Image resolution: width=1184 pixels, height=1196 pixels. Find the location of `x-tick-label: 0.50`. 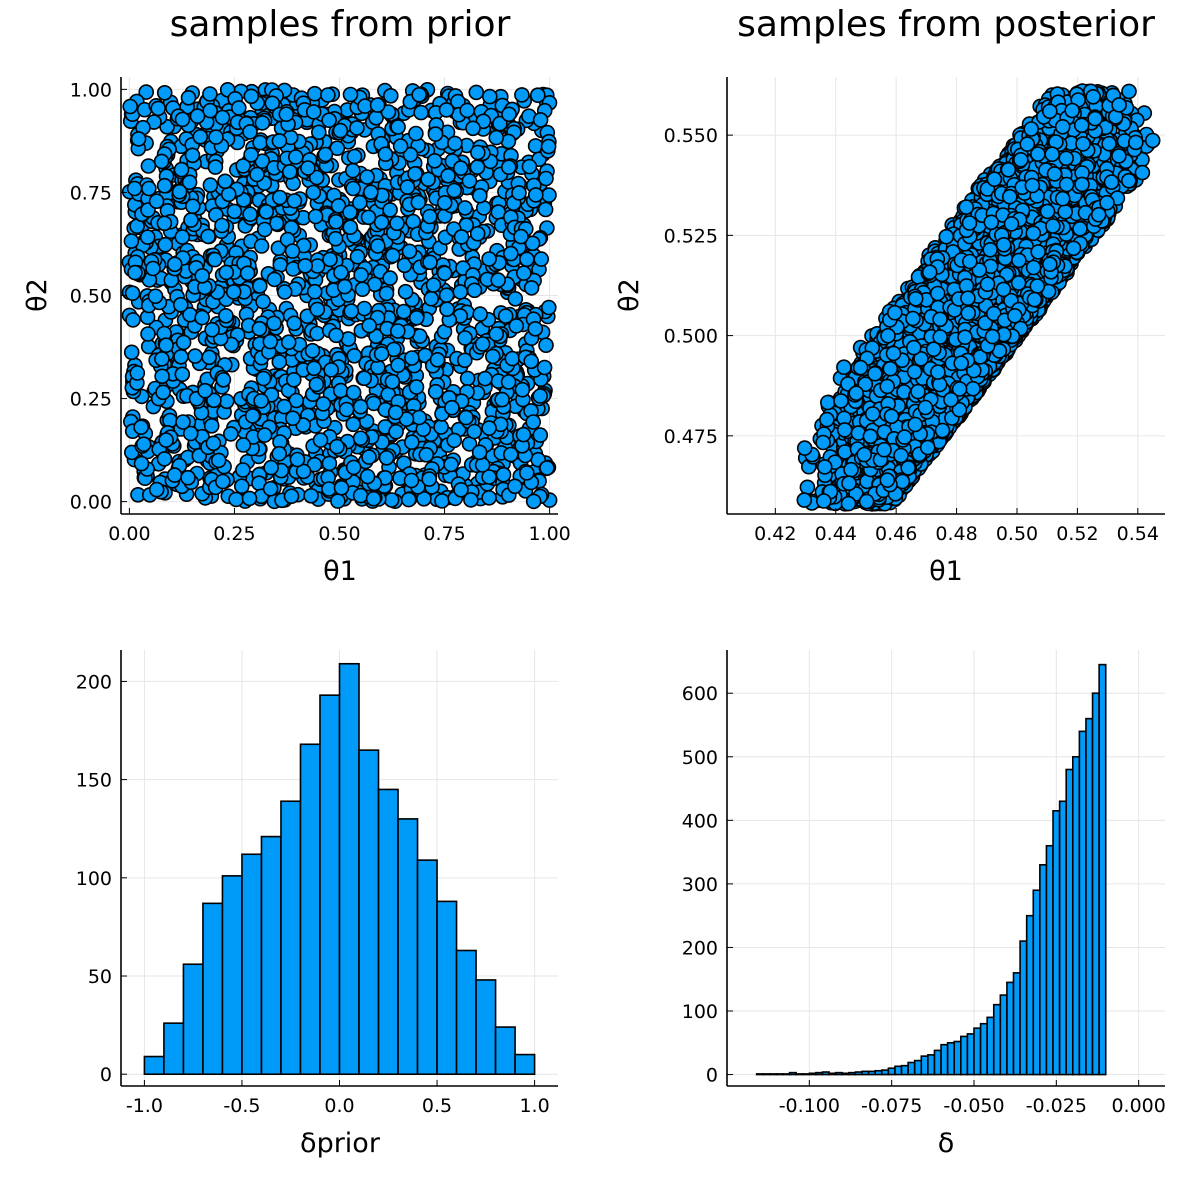

x-tick-label: 0.50 is located at coordinates (339, 534).